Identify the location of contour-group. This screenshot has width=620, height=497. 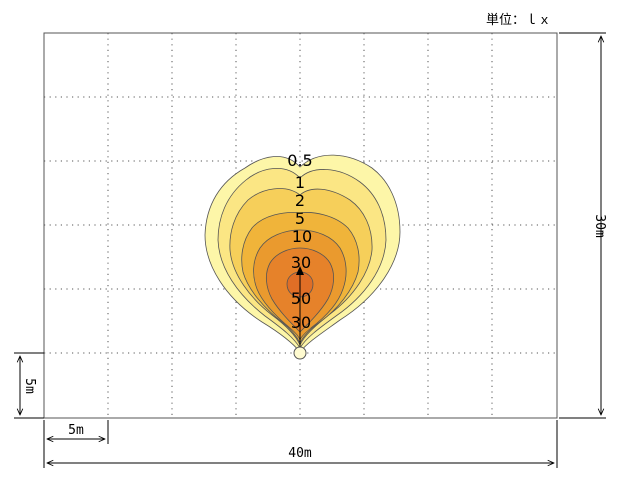
(302, 253).